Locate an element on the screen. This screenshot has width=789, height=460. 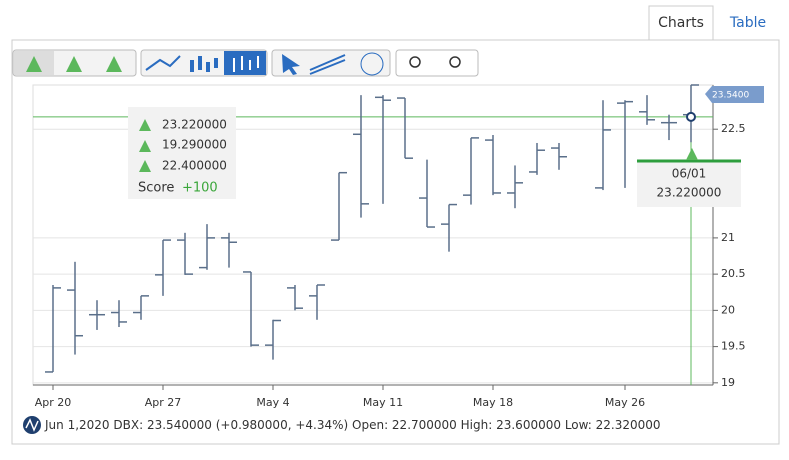
last-close-point is located at coordinates (691, 116).